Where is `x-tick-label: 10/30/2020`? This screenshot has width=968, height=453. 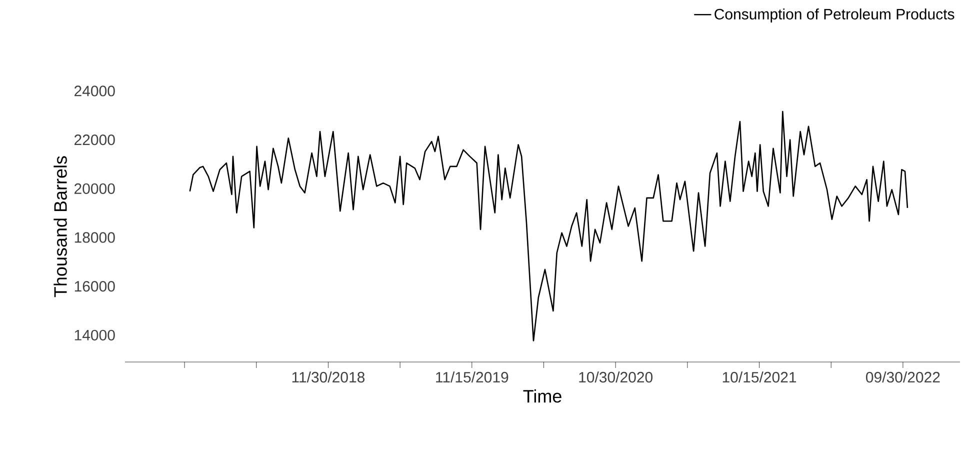 x-tick-label: 10/30/2020 is located at coordinates (616, 377).